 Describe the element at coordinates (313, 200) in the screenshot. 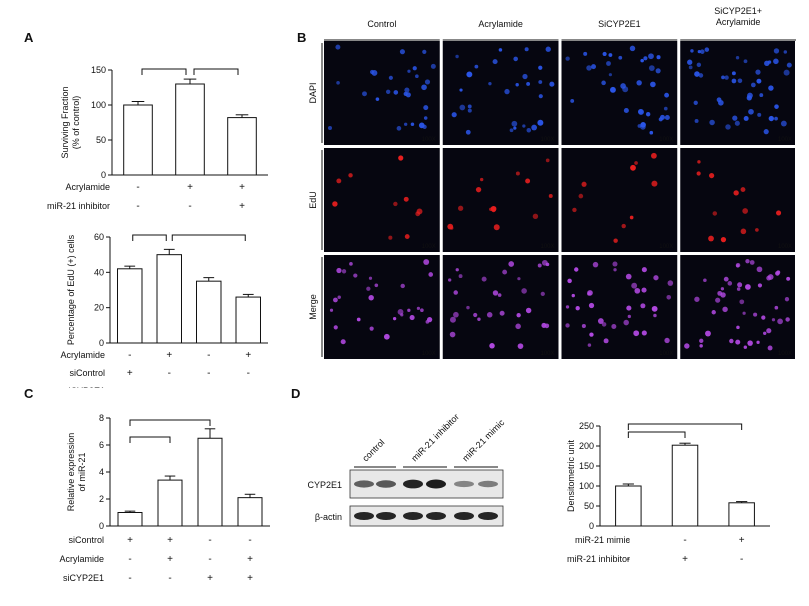

I see `microscopy-row-label: EdU` at that location.